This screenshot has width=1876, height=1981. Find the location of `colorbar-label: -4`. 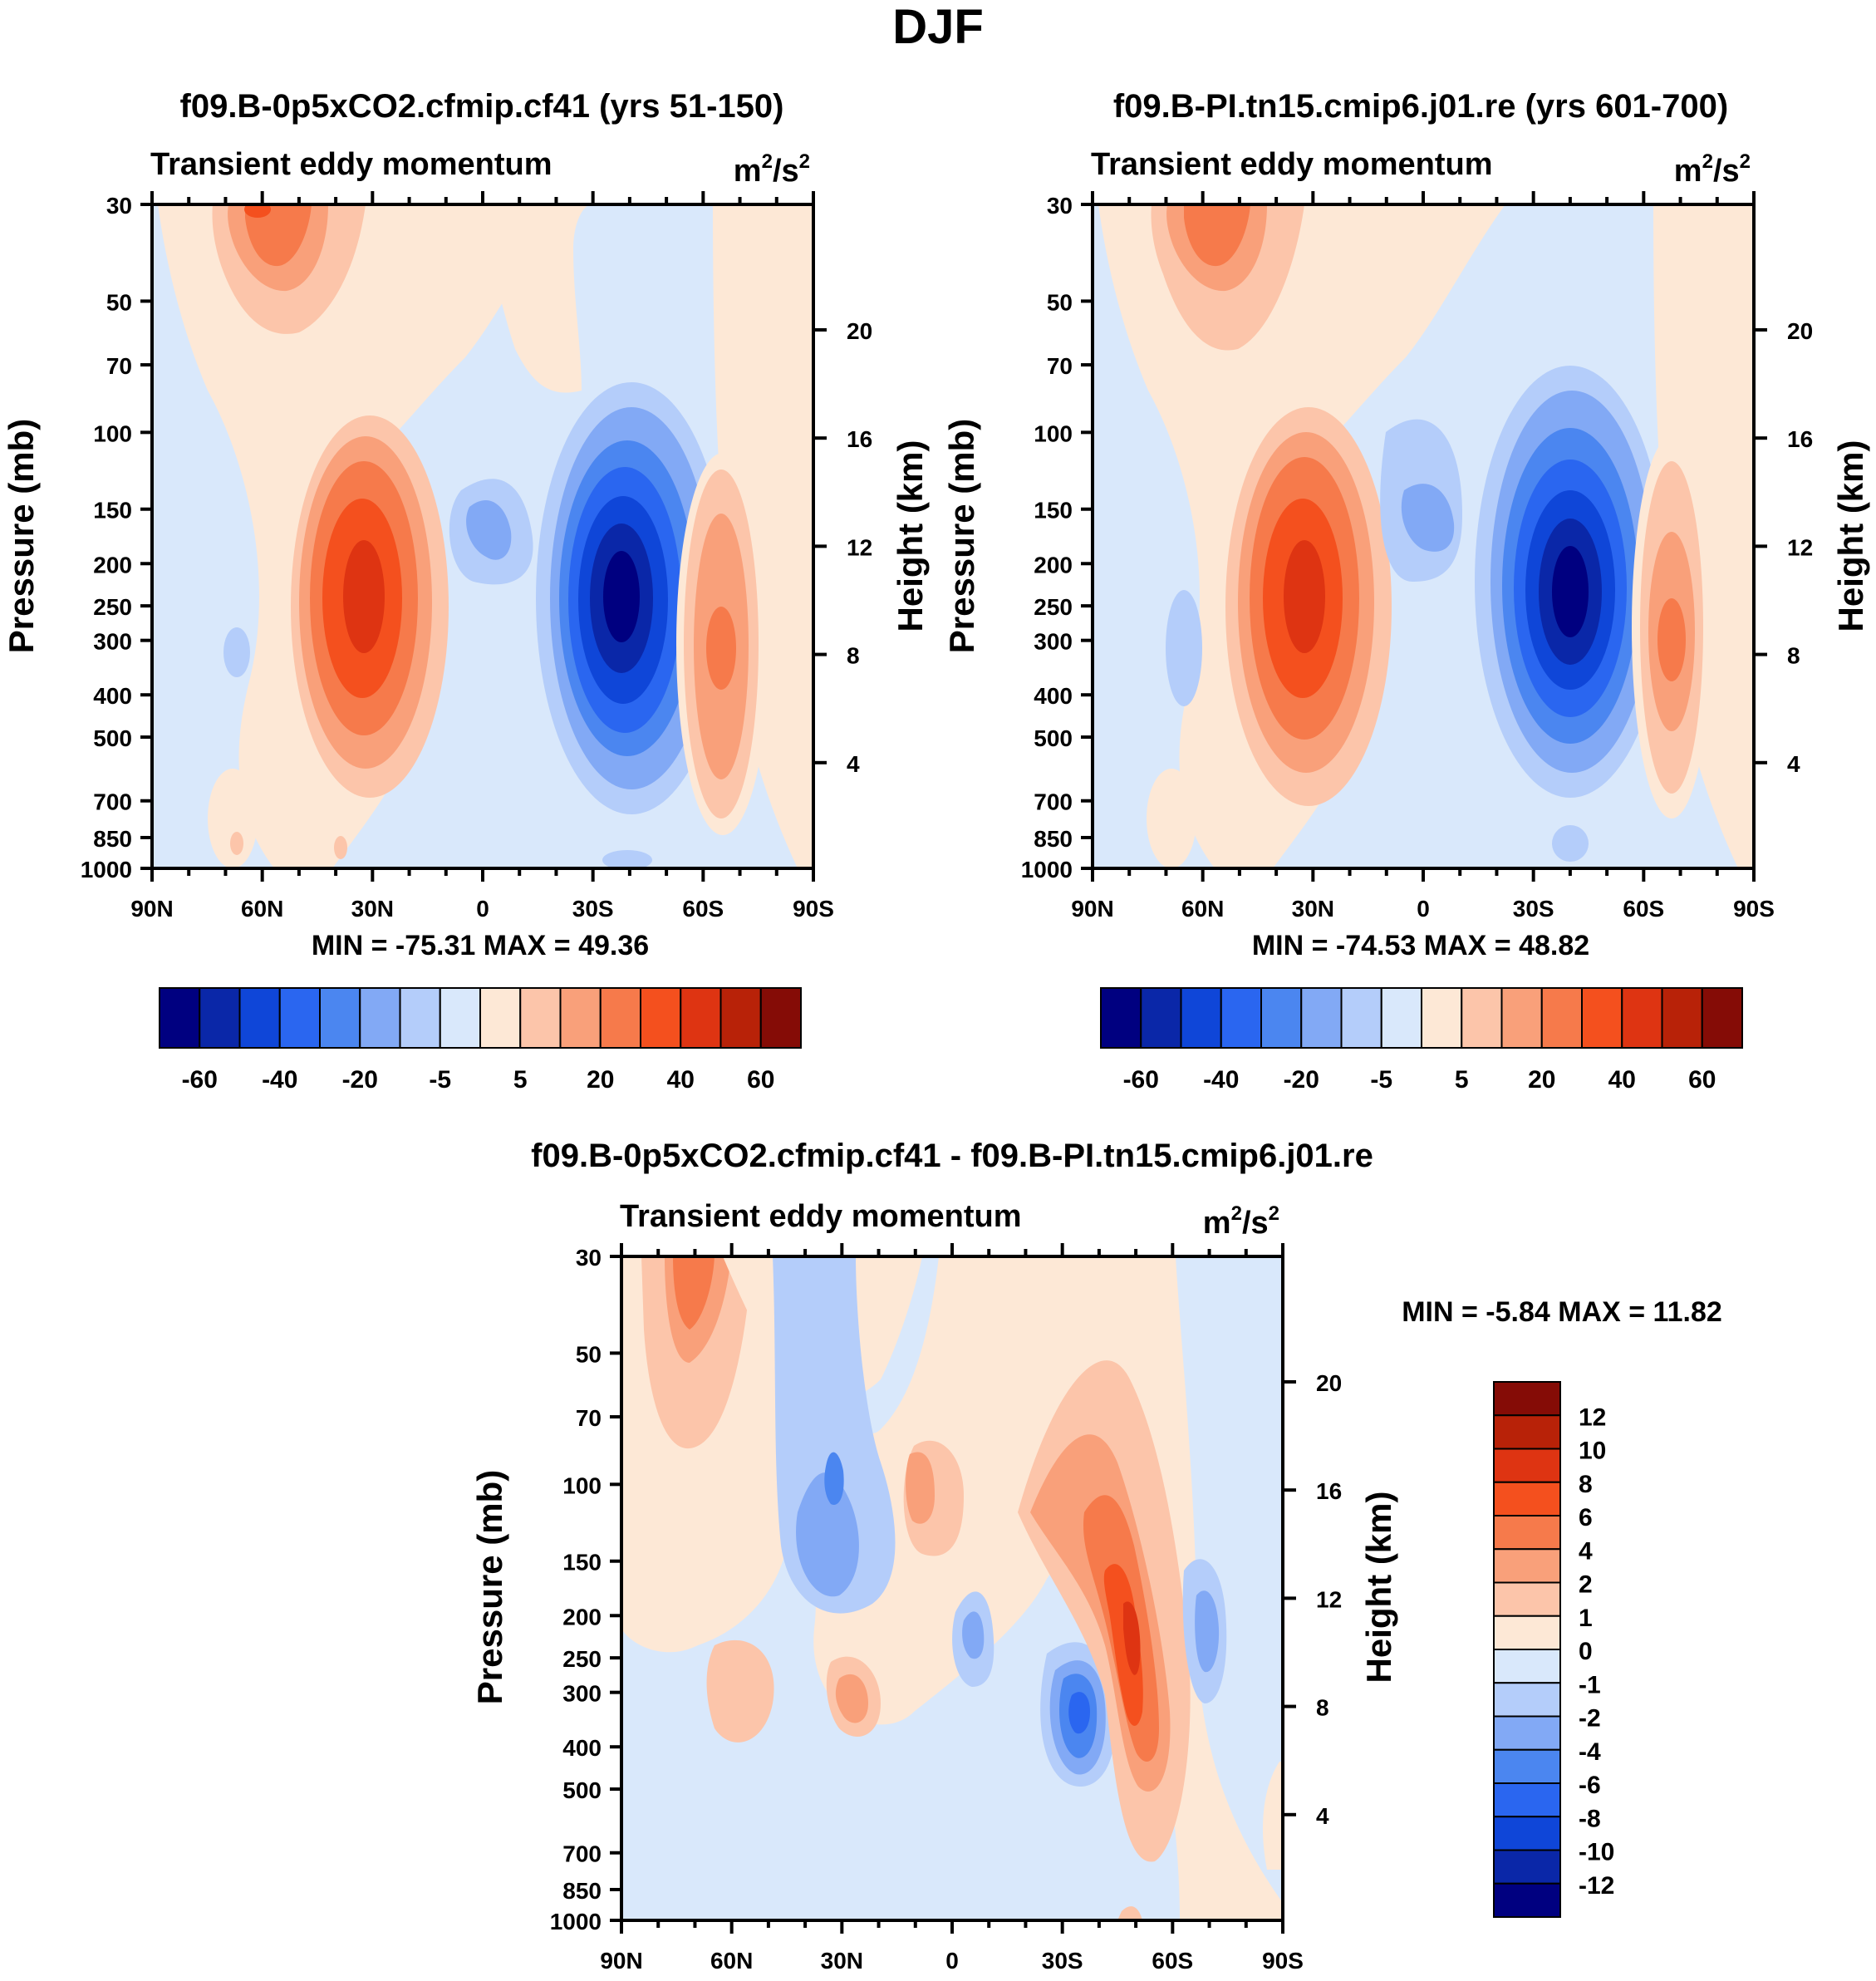

colorbar-label: -4 is located at coordinates (1590, 1752).